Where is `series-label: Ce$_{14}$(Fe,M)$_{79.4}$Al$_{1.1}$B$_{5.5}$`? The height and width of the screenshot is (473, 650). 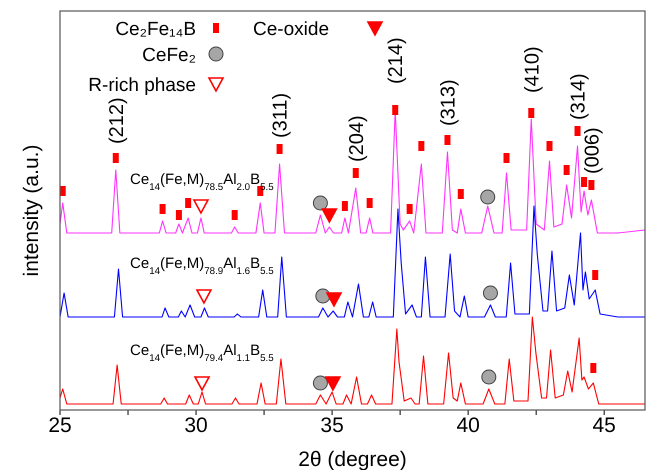
series-label: Ce$_{14}$(Fe,M)$_{79.4}$Al$_{1.1}$B$_{5.5}$ is located at coordinates (202, 353).